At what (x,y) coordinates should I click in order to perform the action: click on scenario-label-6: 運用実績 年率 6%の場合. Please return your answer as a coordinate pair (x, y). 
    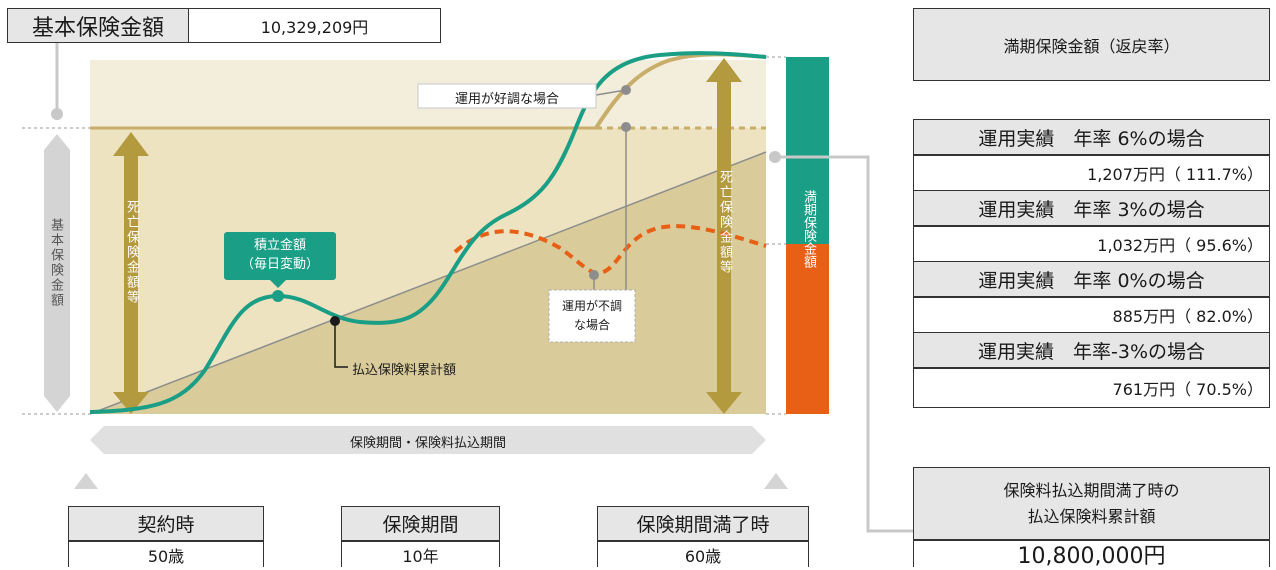
    Looking at the image, I should click on (1091, 137).